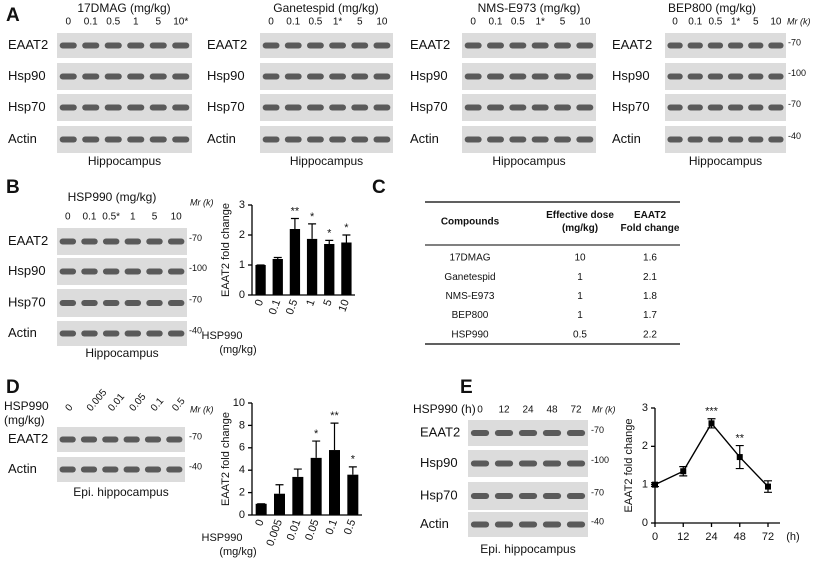  What do you see at coordinates (580, 296) in the screenshot?
I see `table-cell: 1` at bounding box center [580, 296].